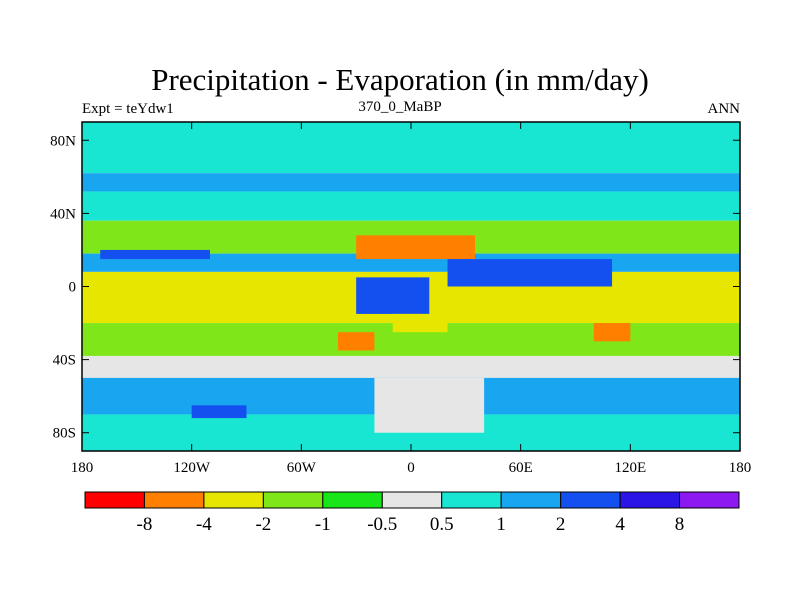 The image size is (800, 600). I want to click on time-label: 370_0_MaBP, so click(400, 107).